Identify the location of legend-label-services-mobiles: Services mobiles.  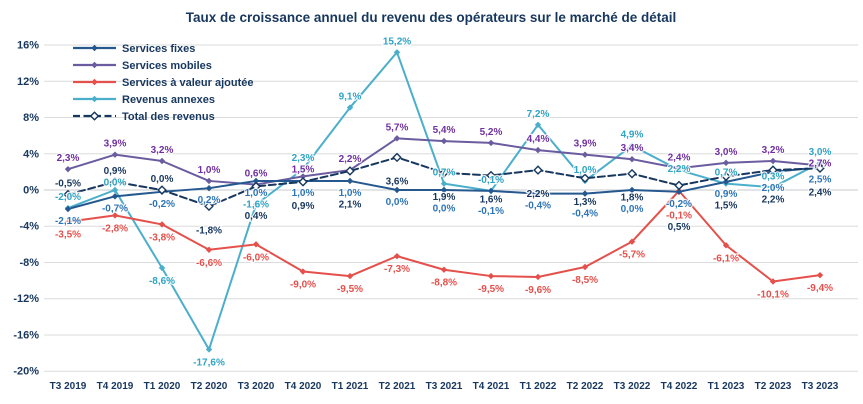
(167, 66).